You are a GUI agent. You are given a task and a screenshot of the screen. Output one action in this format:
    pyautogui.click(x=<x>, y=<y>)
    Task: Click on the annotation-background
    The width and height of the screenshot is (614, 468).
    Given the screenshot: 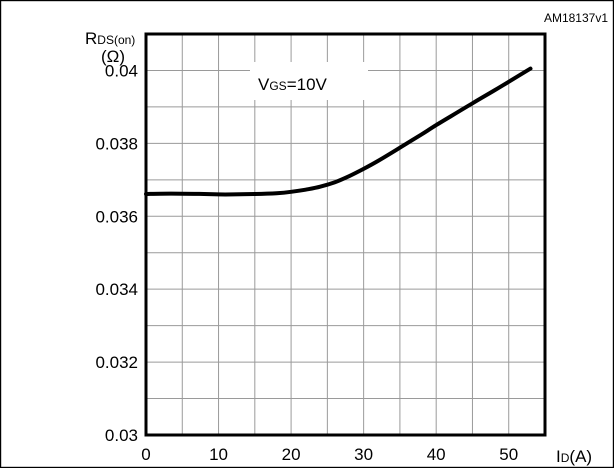 What is the action you would take?
    pyautogui.click(x=309, y=81)
    